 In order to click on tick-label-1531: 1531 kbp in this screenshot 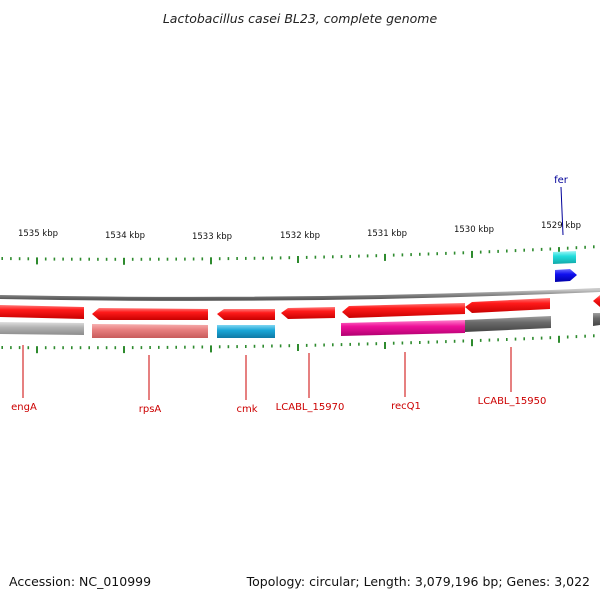, I will do `click(387, 234)`.